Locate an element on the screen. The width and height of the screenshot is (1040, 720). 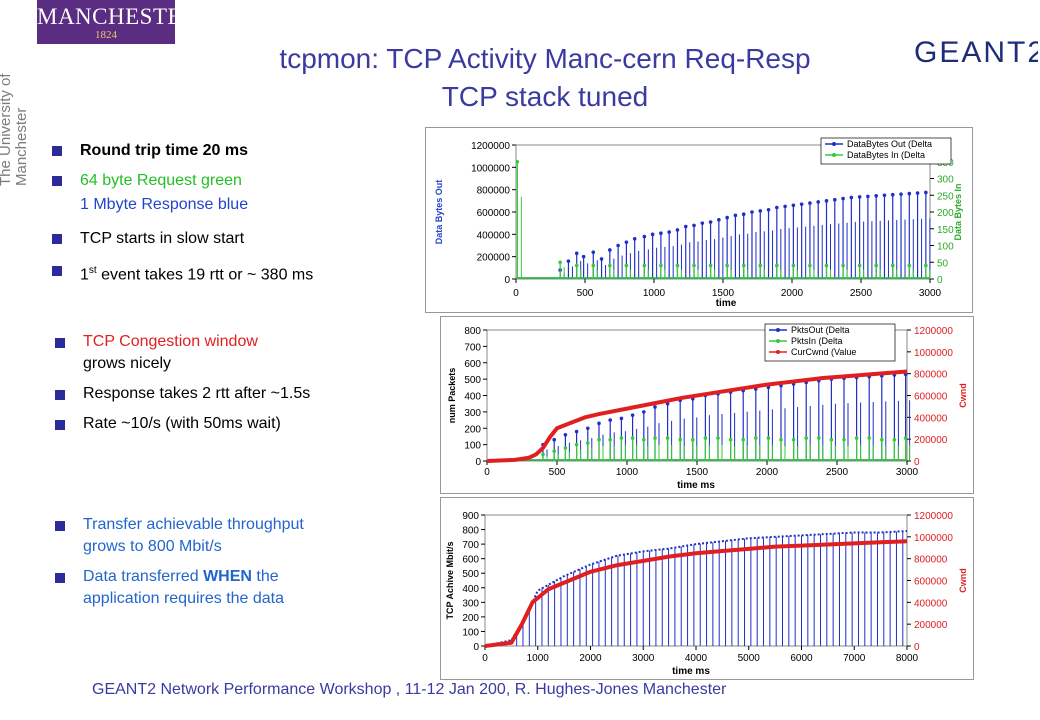
y-tick-label: 800000 is located at coordinates (494, 191).